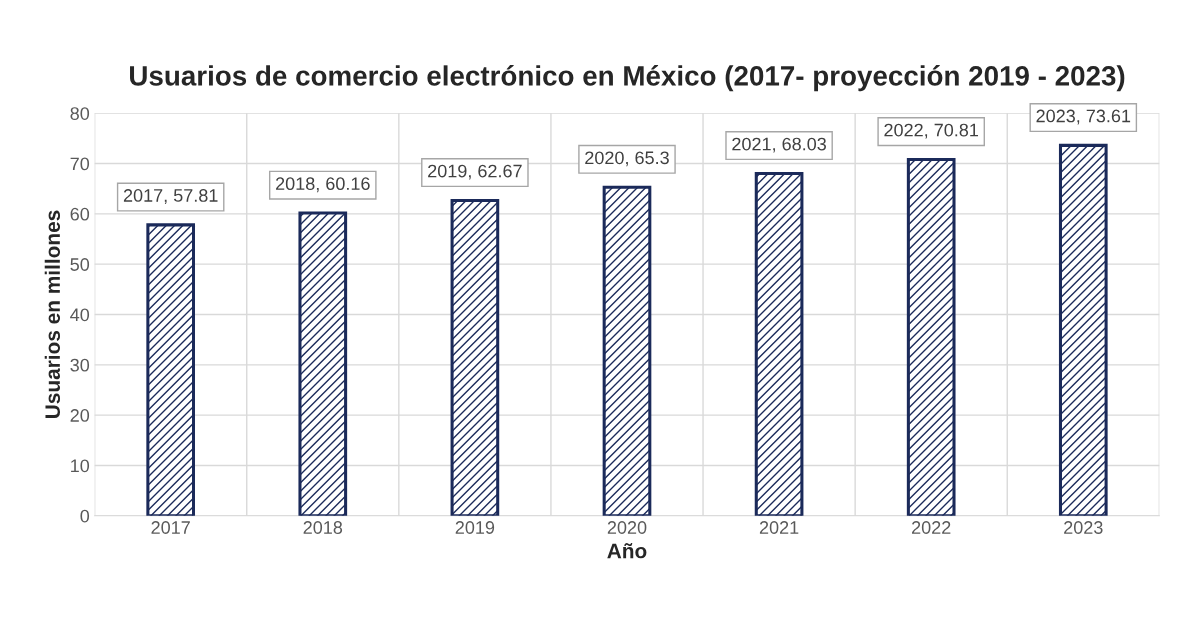 The width and height of the screenshot is (1183, 629). I want to click on y-tick-label: 20, so click(80, 415).